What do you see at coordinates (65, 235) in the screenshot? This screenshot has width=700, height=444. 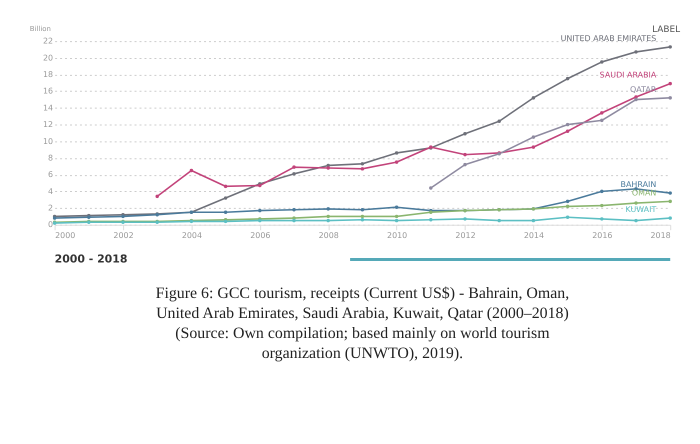 I see `x-tick-label: 2000` at bounding box center [65, 235].